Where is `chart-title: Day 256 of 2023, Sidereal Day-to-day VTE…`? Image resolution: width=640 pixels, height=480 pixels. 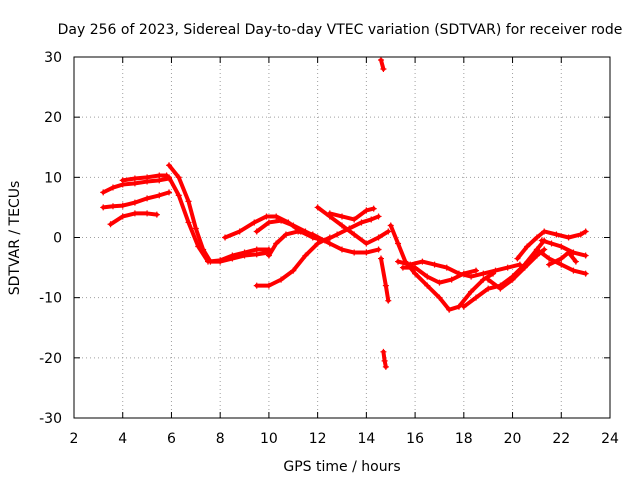
chart-title: Day 256 of 2023, Sidereal Day-to-day VTE… is located at coordinates (340, 30).